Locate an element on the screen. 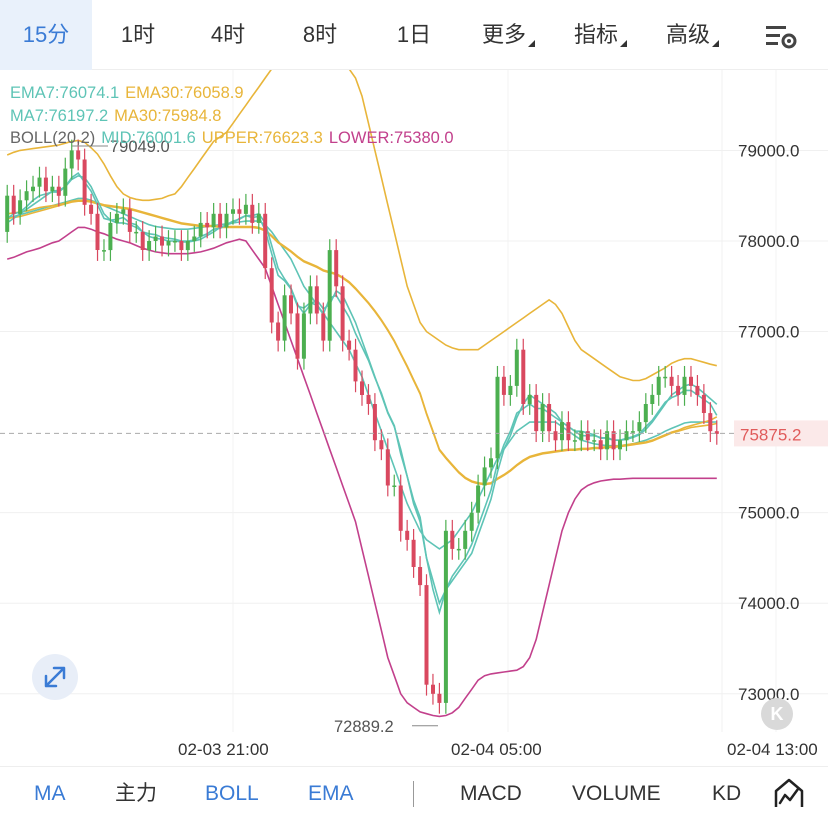 The height and width of the screenshot is (820, 828). tab-more: 更多 is located at coordinates (504, 35).